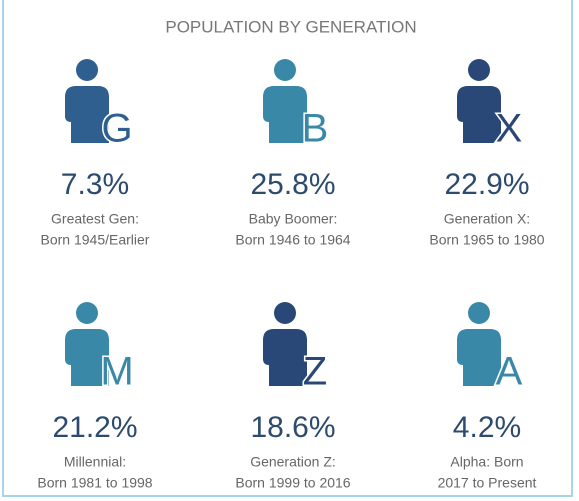  I want to click on generation-born: Born 1946 to 1964, so click(292, 240).